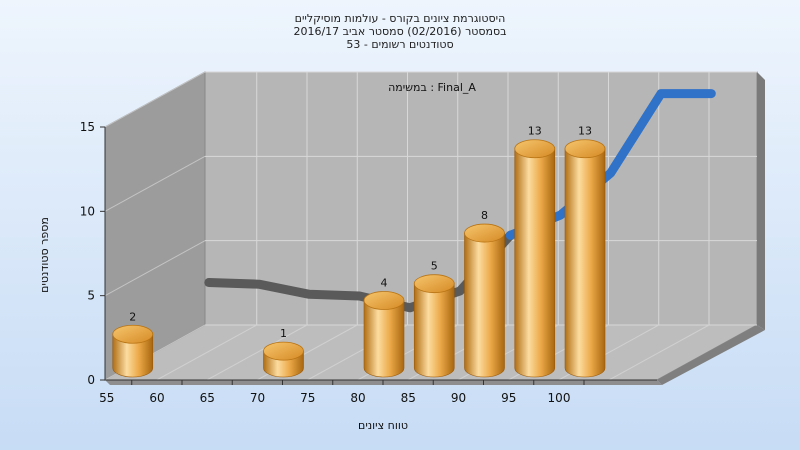  What do you see at coordinates (408, 398) in the screenshot?
I see `x-tick-label: 85` at bounding box center [408, 398].